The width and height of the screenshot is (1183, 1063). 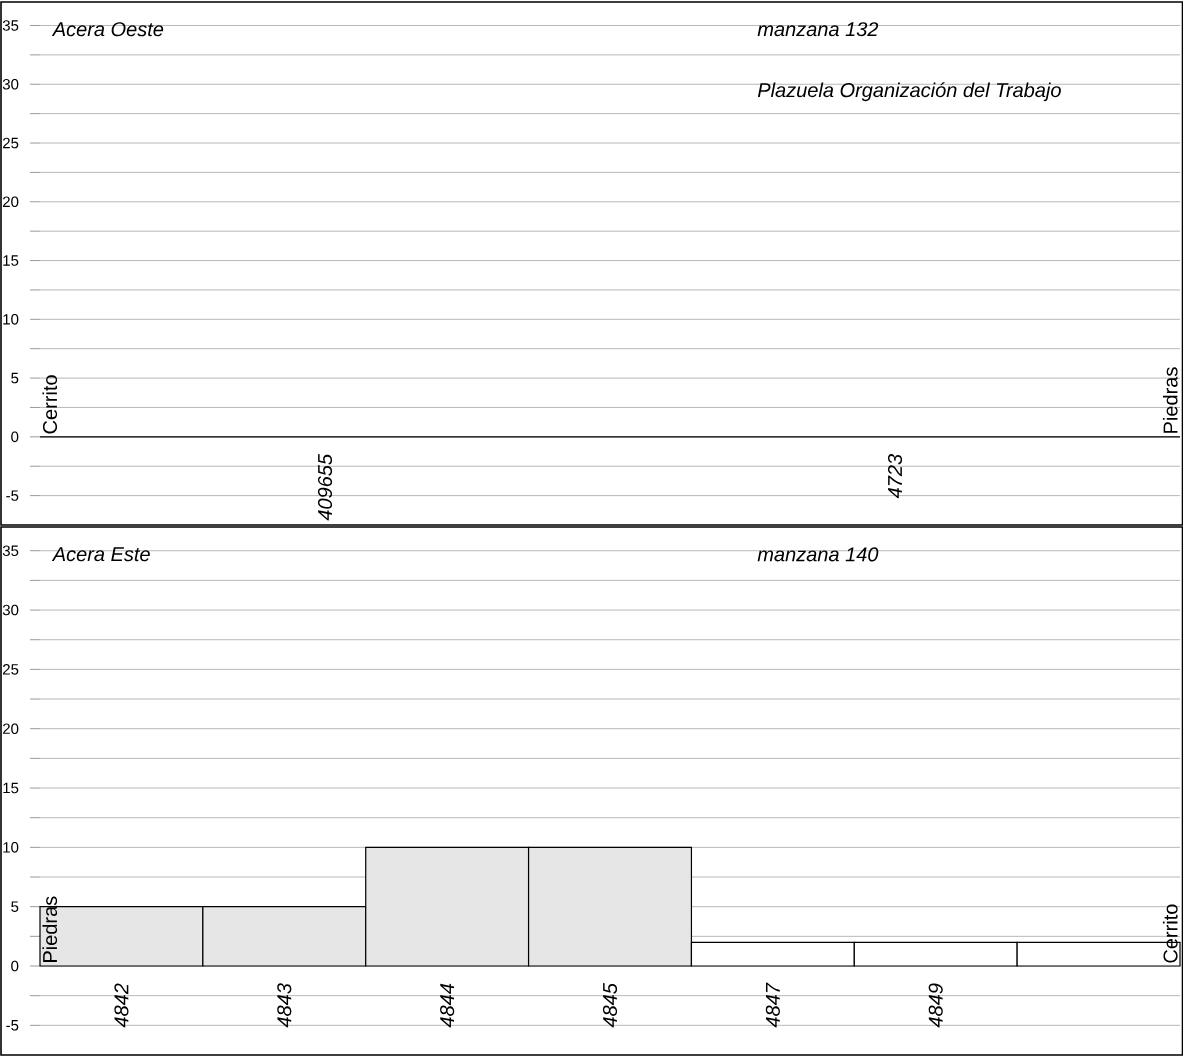 I want to click on y-axis-title: Cerrito, so click(x=50, y=404).